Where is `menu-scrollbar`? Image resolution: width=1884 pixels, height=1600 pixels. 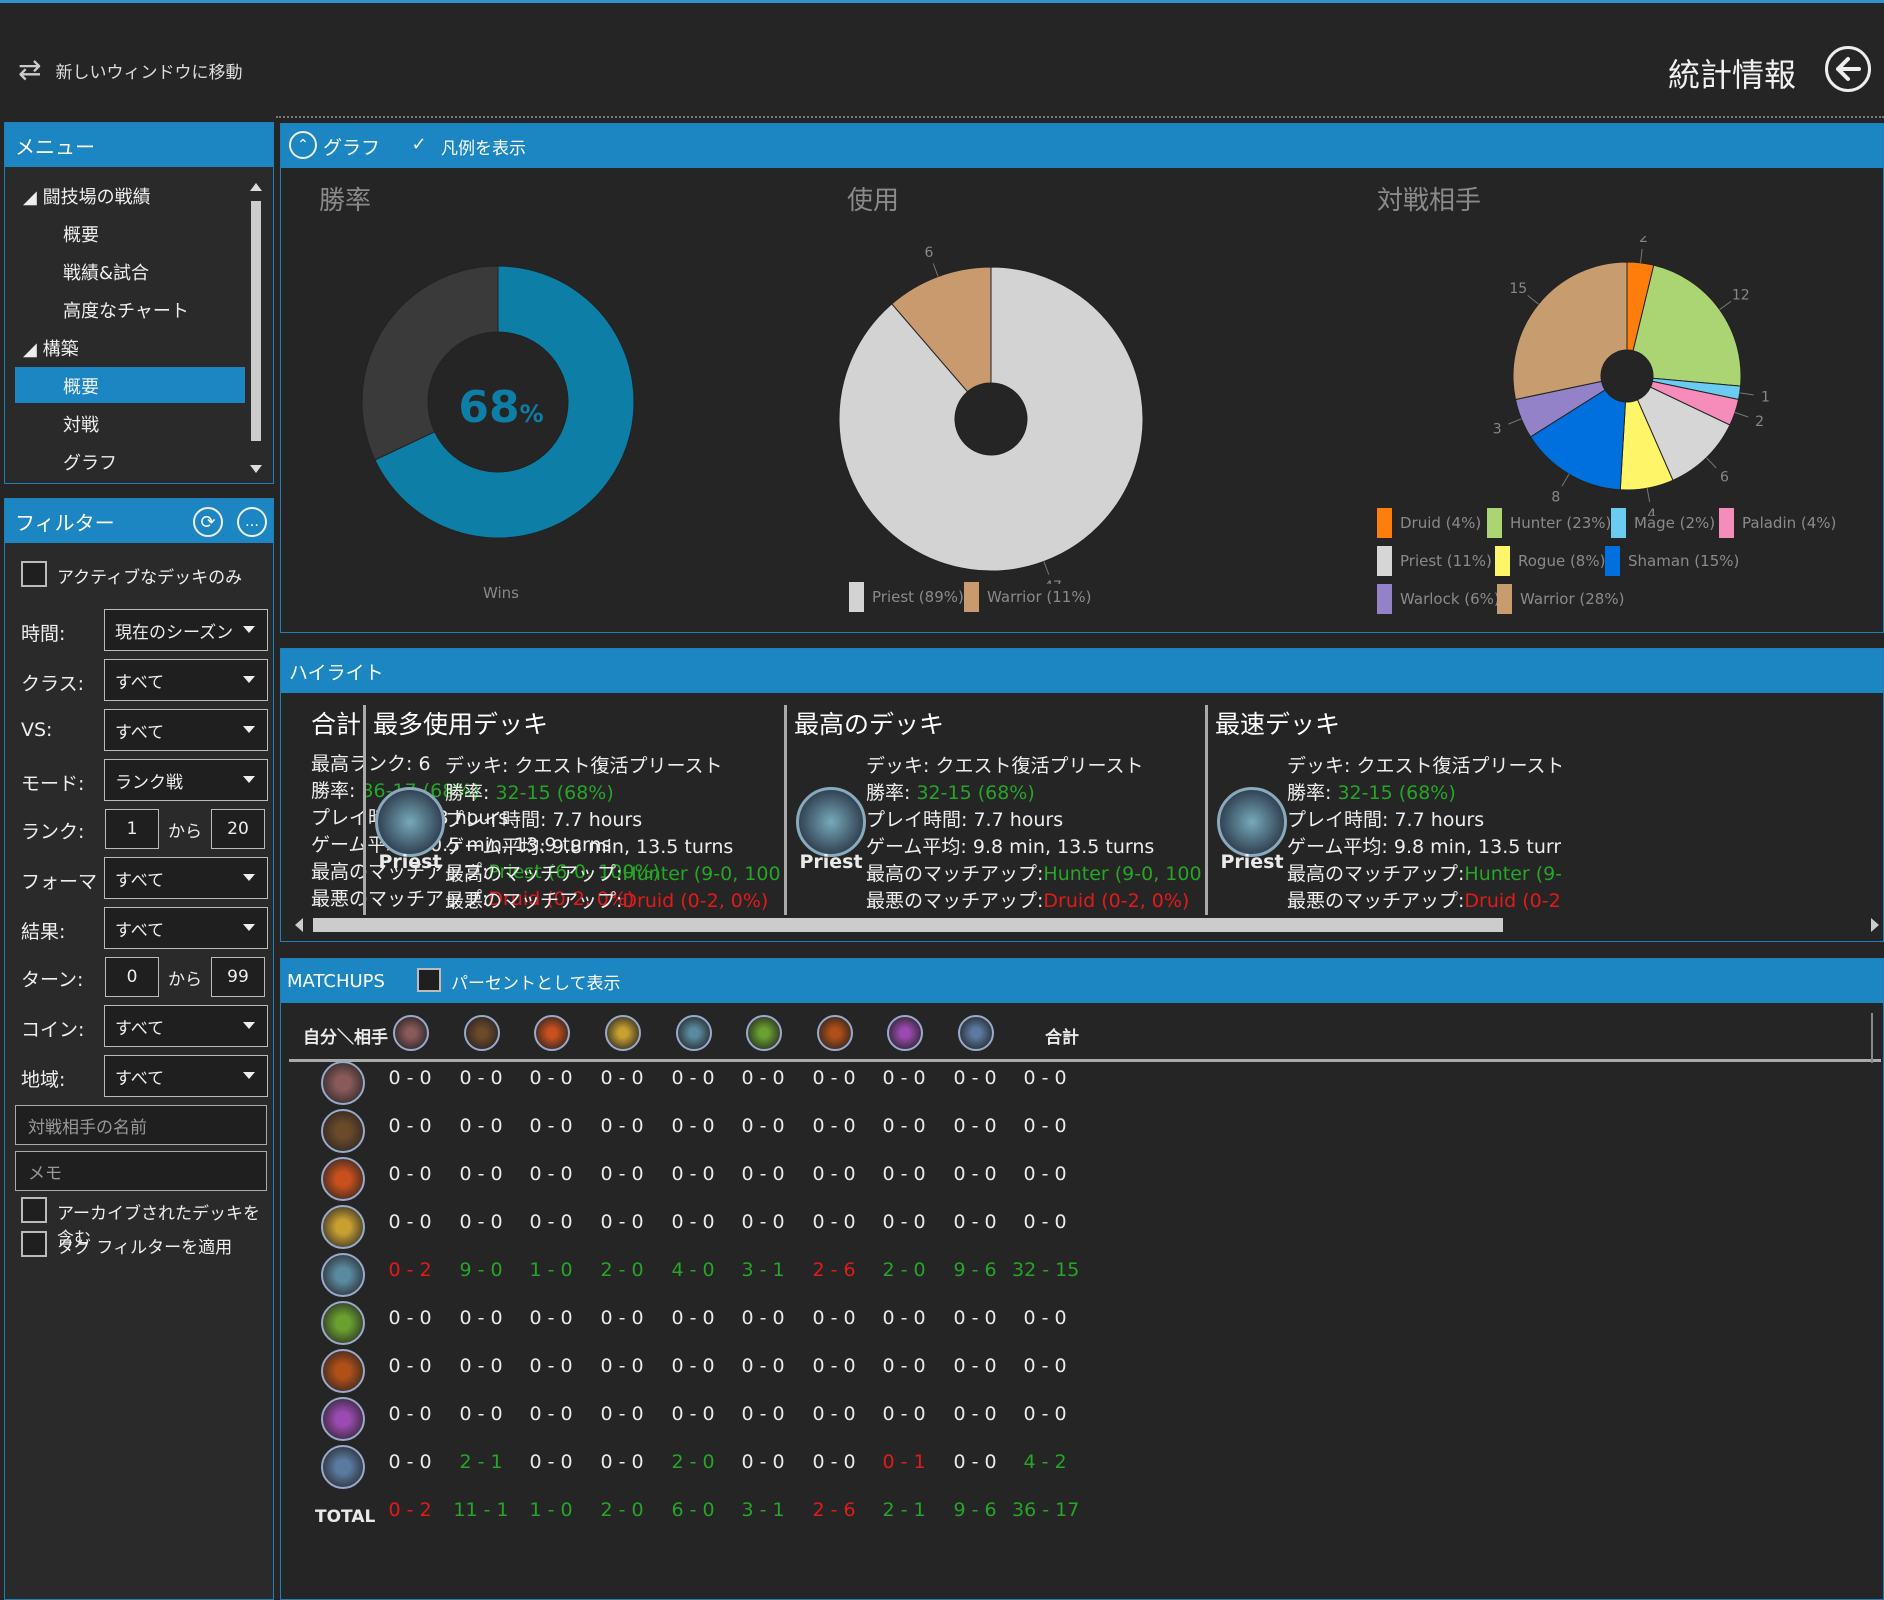
menu-scrollbar is located at coordinates (256, 328).